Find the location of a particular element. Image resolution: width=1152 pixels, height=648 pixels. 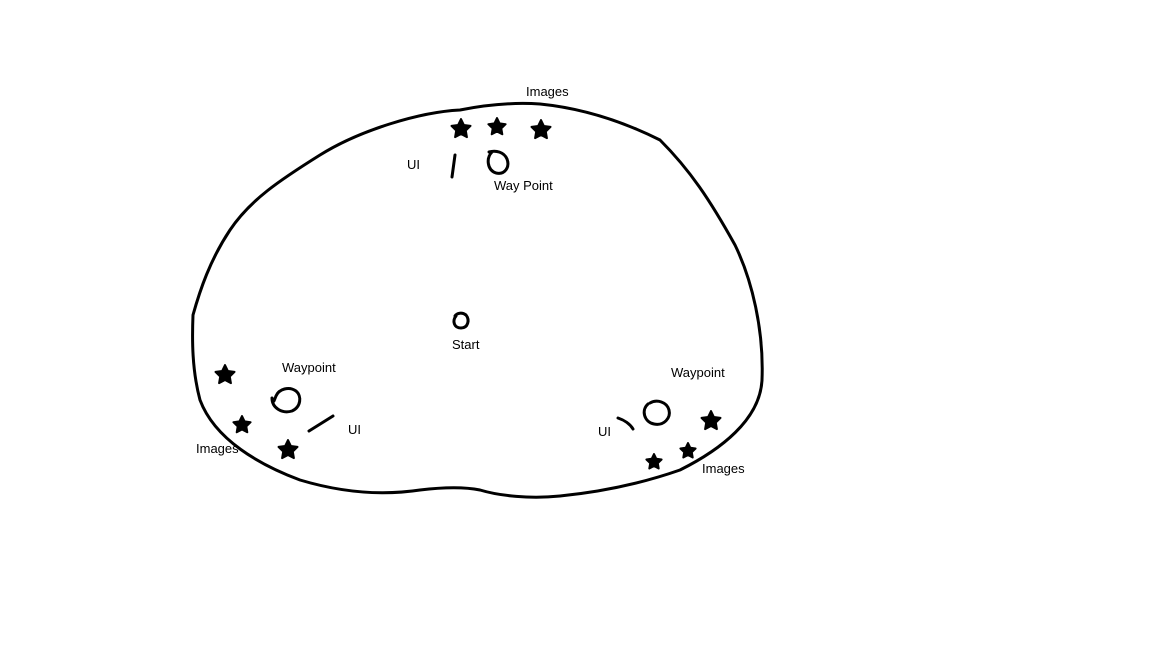

start-circle-icon is located at coordinates (461, 320).